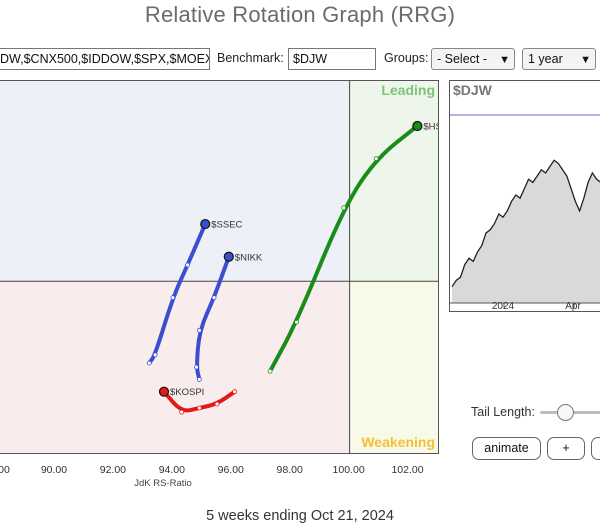 Image resolution: width=600 pixels, height=528 pixels. What do you see at coordinates (250, 58) in the screenshot?
I see `benchmark-label: Benchmark:` at bounding box center [250, 58].